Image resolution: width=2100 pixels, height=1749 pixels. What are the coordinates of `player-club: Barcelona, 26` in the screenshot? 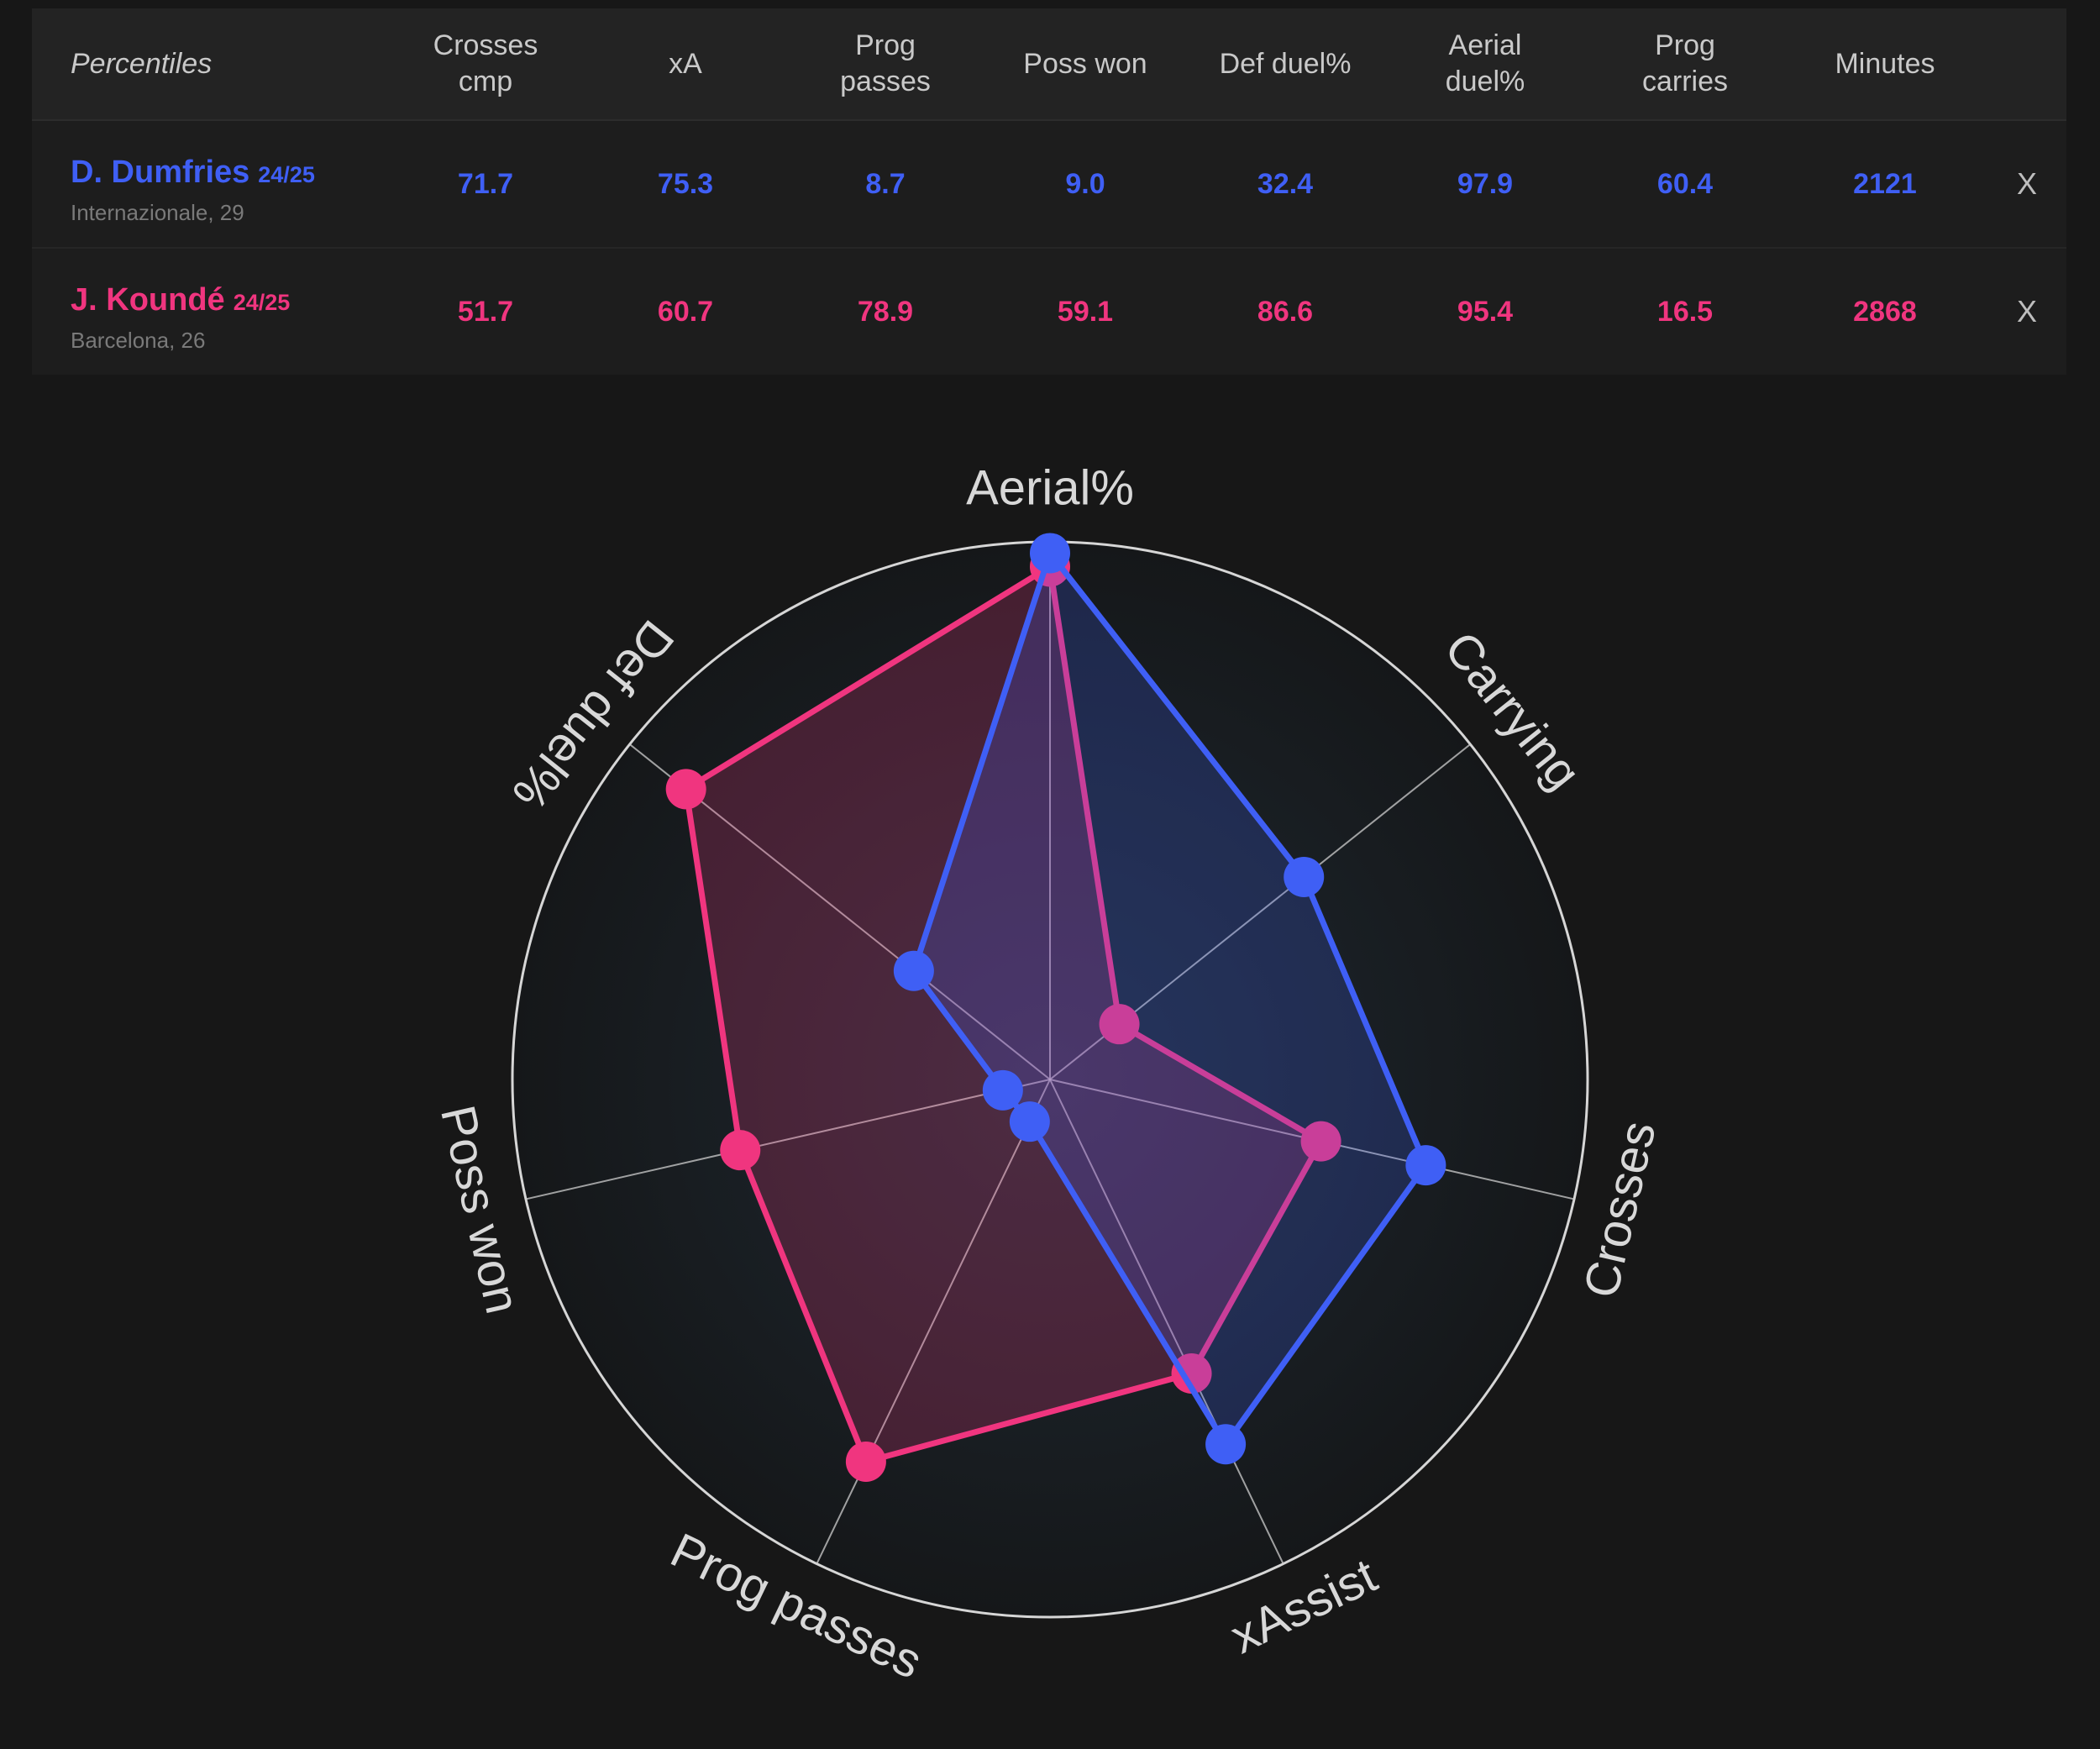 It's located at (138, 341).